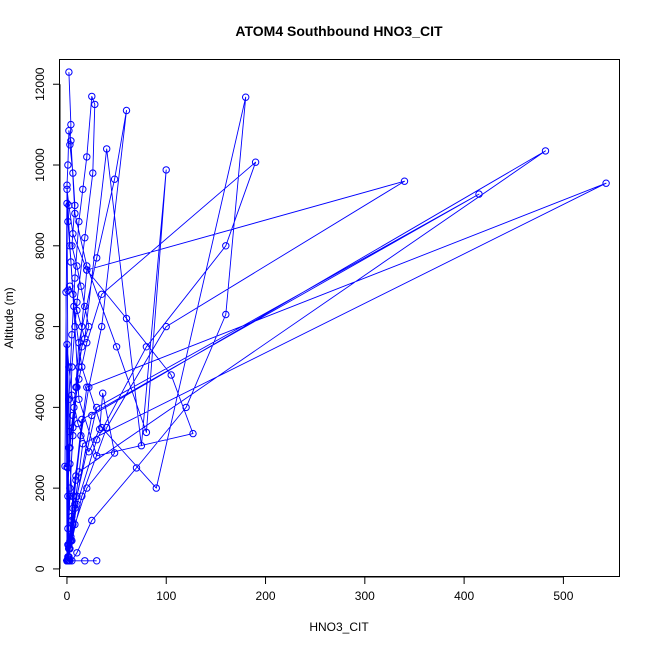 The width and height of the screenshot is (650, 650). Describe the element at coordinates (40, 165) in the screenshot. I see `y-tick-label: 10000` at that location.